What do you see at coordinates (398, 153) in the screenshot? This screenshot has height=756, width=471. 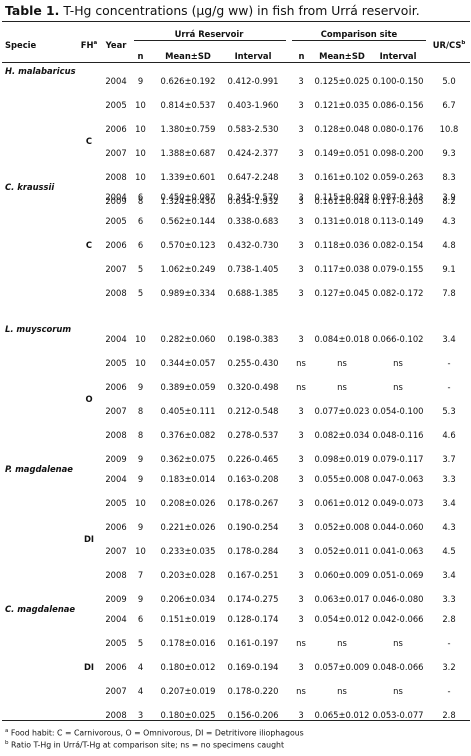 I see `table-cell-int2: 0.098-0.200` at bounding box center [398, 153].